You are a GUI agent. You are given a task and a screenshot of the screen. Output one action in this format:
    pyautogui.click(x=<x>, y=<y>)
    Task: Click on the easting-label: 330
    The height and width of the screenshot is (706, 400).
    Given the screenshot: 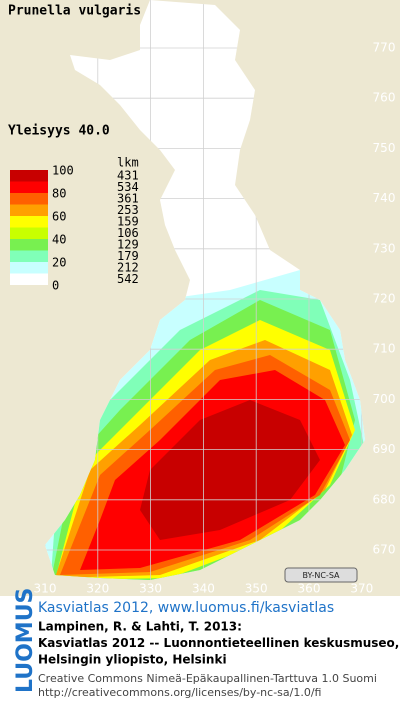 What is the action you would take?
    pyautogui.click(x=150, y=589)
    